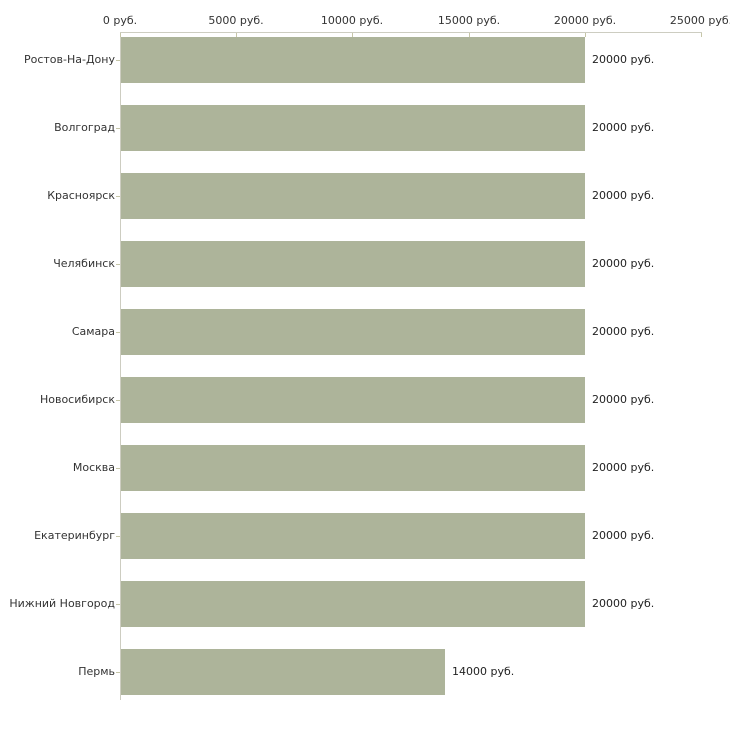 The width and height of the screenshot is (730, 730). I want to click on category-label: Челябинск, so click(84, 263).